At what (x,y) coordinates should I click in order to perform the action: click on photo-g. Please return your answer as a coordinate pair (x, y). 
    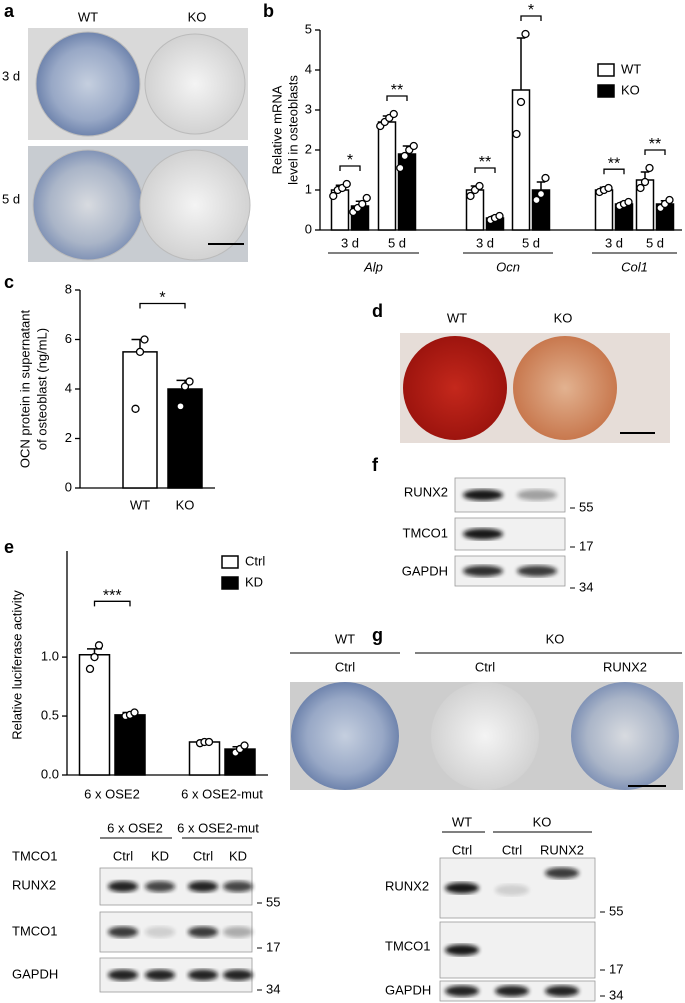
    Looking at the image, I should click on (486, 736).